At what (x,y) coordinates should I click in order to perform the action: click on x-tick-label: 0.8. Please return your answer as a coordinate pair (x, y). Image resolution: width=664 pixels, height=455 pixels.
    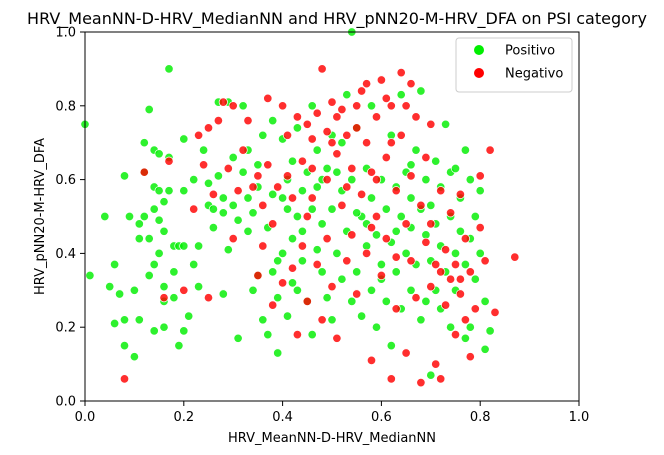
    Looking at the image, I should click on (480, 417).